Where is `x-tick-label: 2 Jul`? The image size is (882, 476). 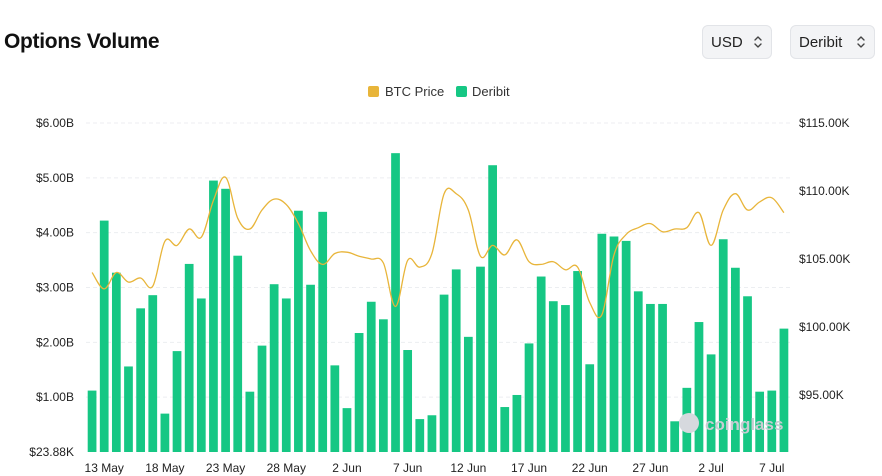 x-tick-label: 2 Jul is located at coordinates (710, 468).